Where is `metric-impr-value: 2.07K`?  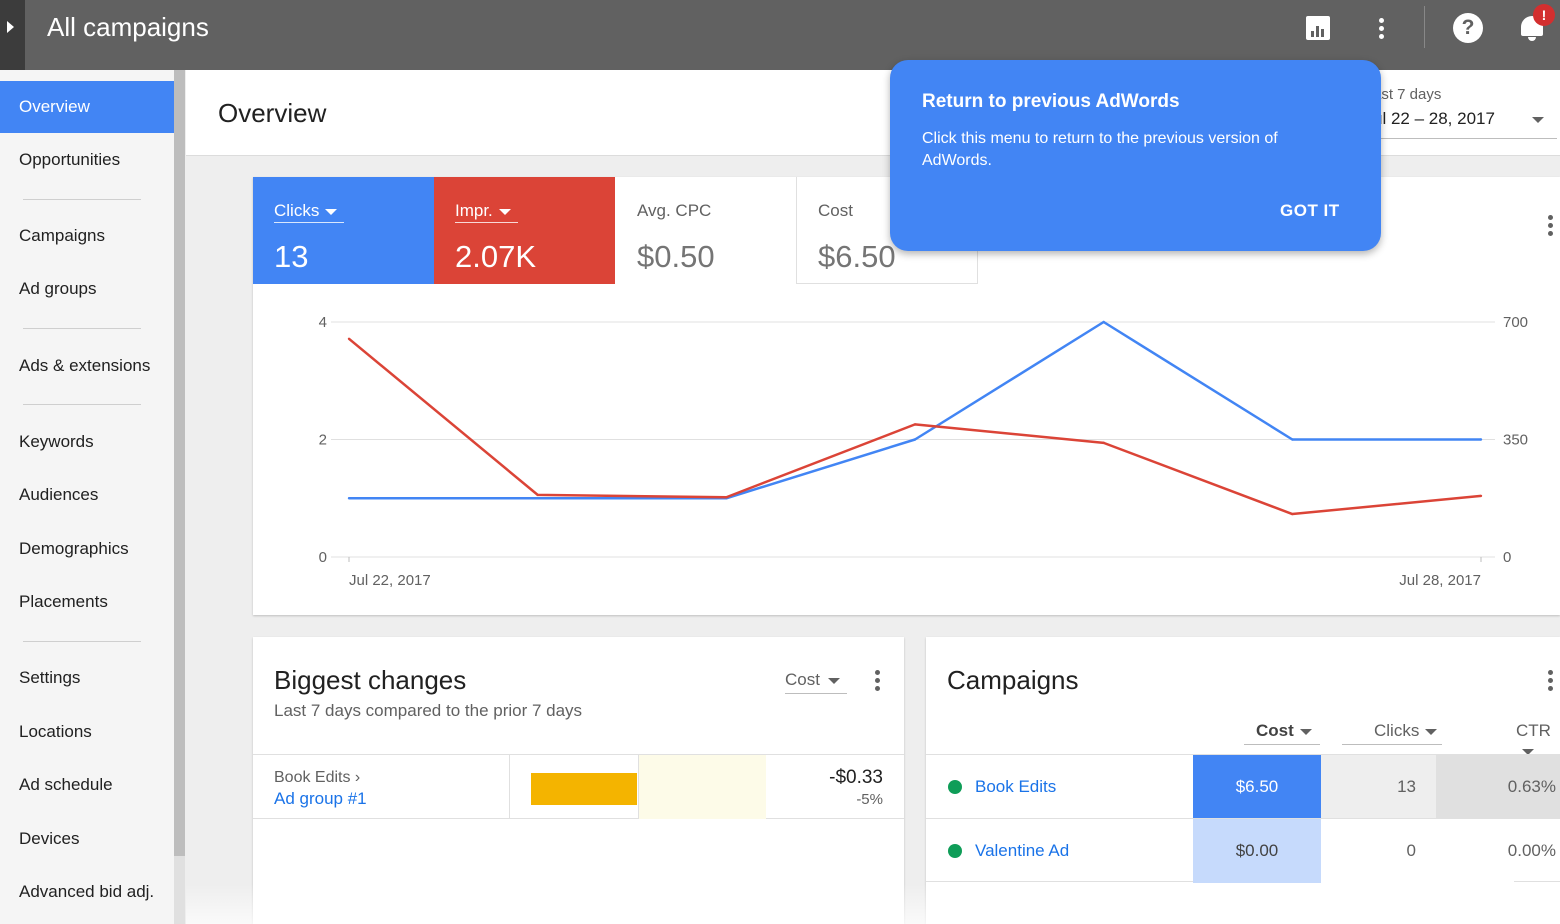
metric-impr-value: 2.07K is located at coordinates (496, 256).